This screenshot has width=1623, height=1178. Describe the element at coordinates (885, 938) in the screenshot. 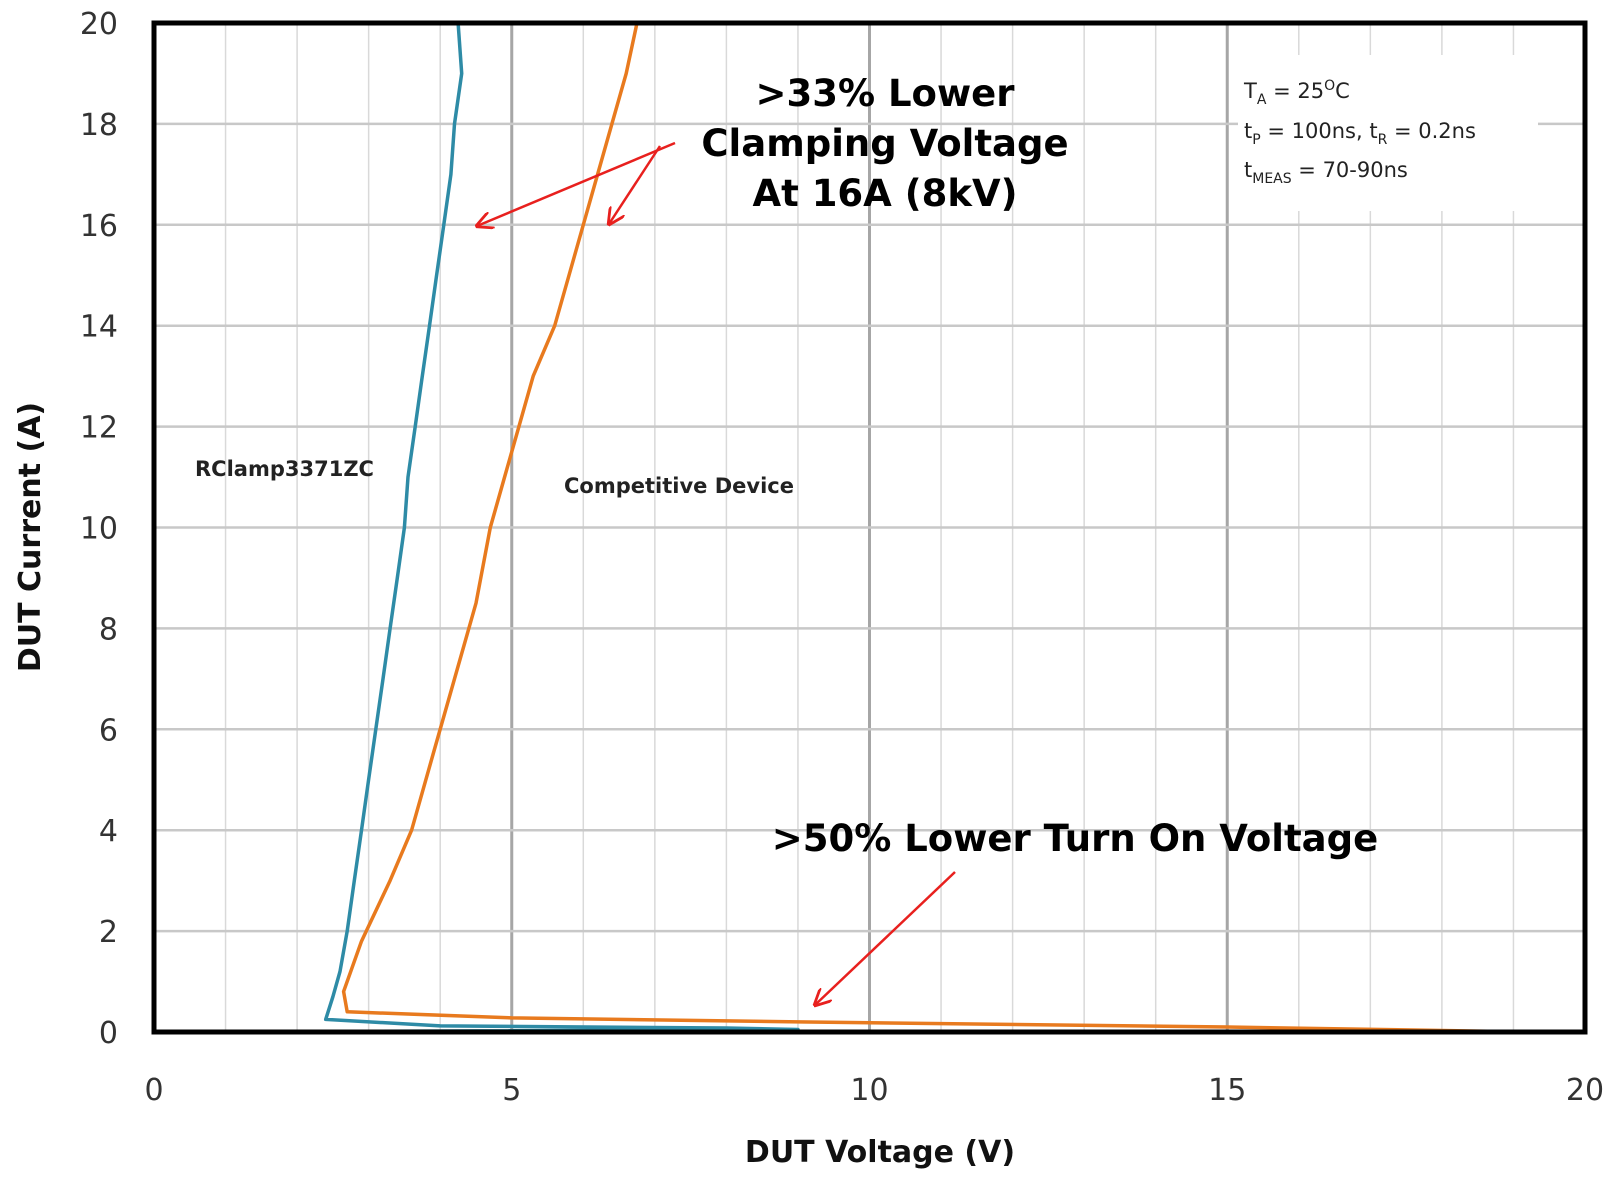

I see `annotation-arrow-turnon` at that location.